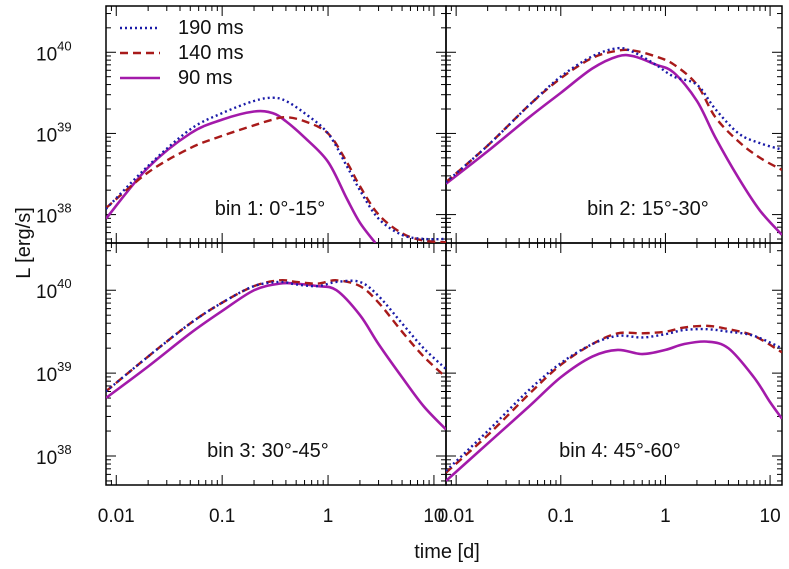  What do you see at coordinates (268, 451) in the screenshot?
I see `bin-label-3: bin 3: 30°-45°` at bounding box center [268, 451].